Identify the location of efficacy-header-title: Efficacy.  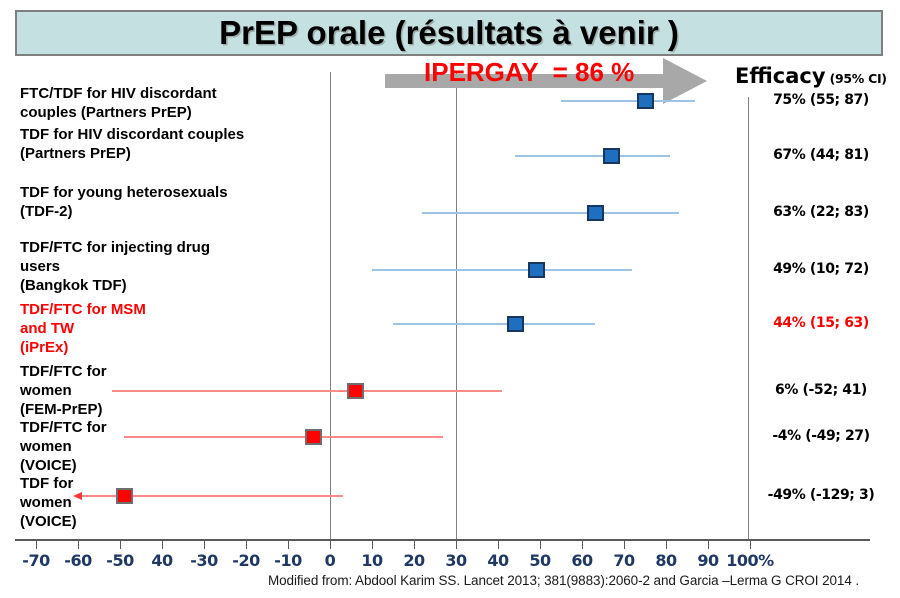
(780, 76).